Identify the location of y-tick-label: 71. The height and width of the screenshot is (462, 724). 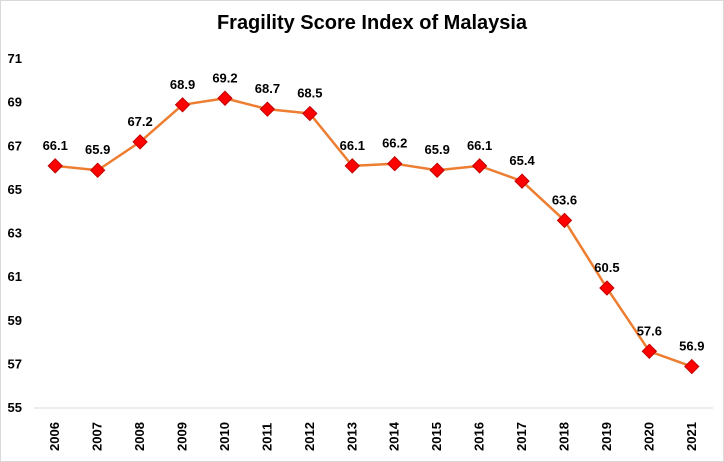
(15, 58).